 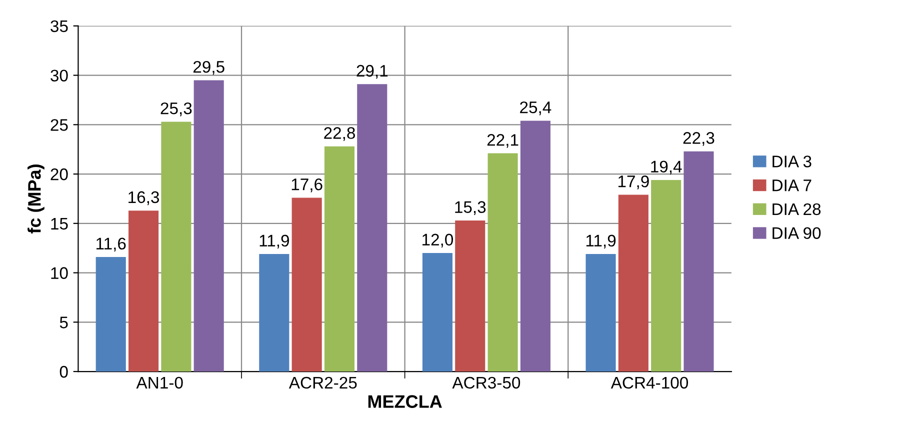 What do you see at coordinates (59, 125) in the screenshot?
I see `y-tick-label: 25` at bounding box center [59, 125].